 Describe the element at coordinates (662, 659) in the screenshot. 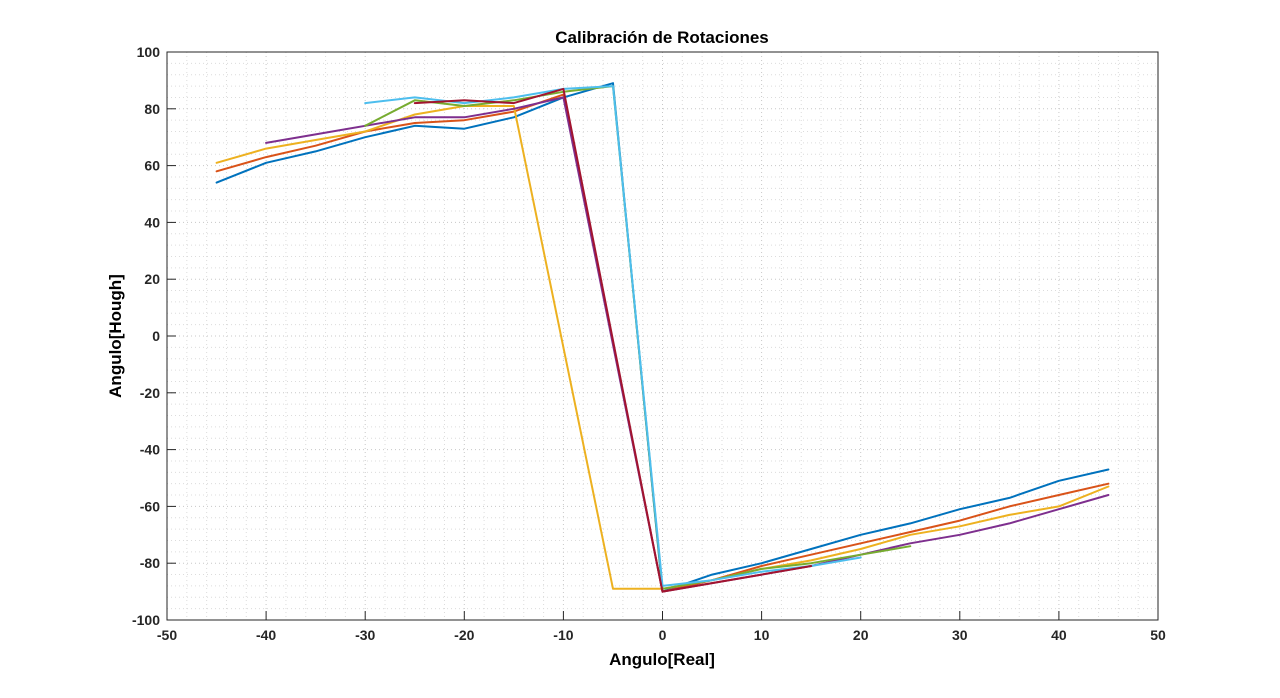

I see `x-axis-label: Angulo[Real]` at that location.